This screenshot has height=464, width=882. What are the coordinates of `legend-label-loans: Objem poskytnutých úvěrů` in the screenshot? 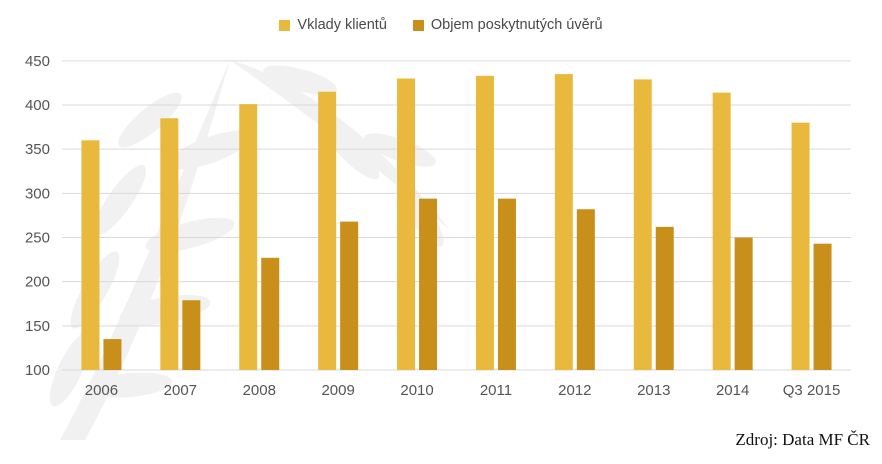 It's located at (516, 25).